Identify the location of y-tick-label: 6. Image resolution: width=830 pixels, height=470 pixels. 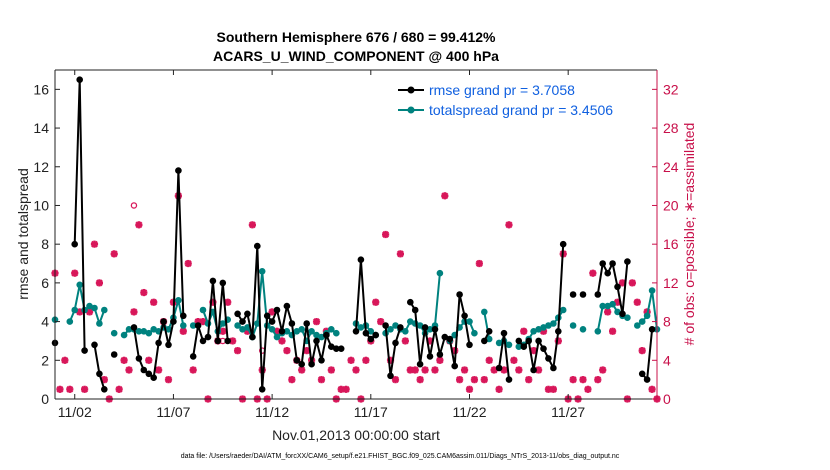
(45, 283).